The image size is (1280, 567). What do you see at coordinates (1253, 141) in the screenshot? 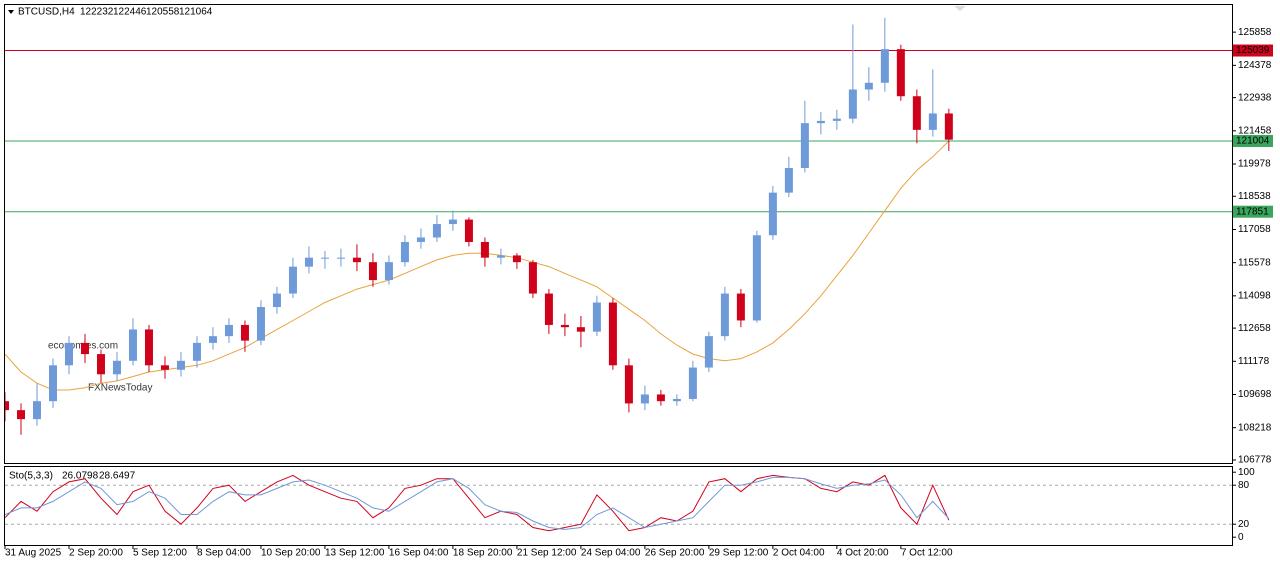
I see `level-label: 121004` at bounding box center [1253, 141].